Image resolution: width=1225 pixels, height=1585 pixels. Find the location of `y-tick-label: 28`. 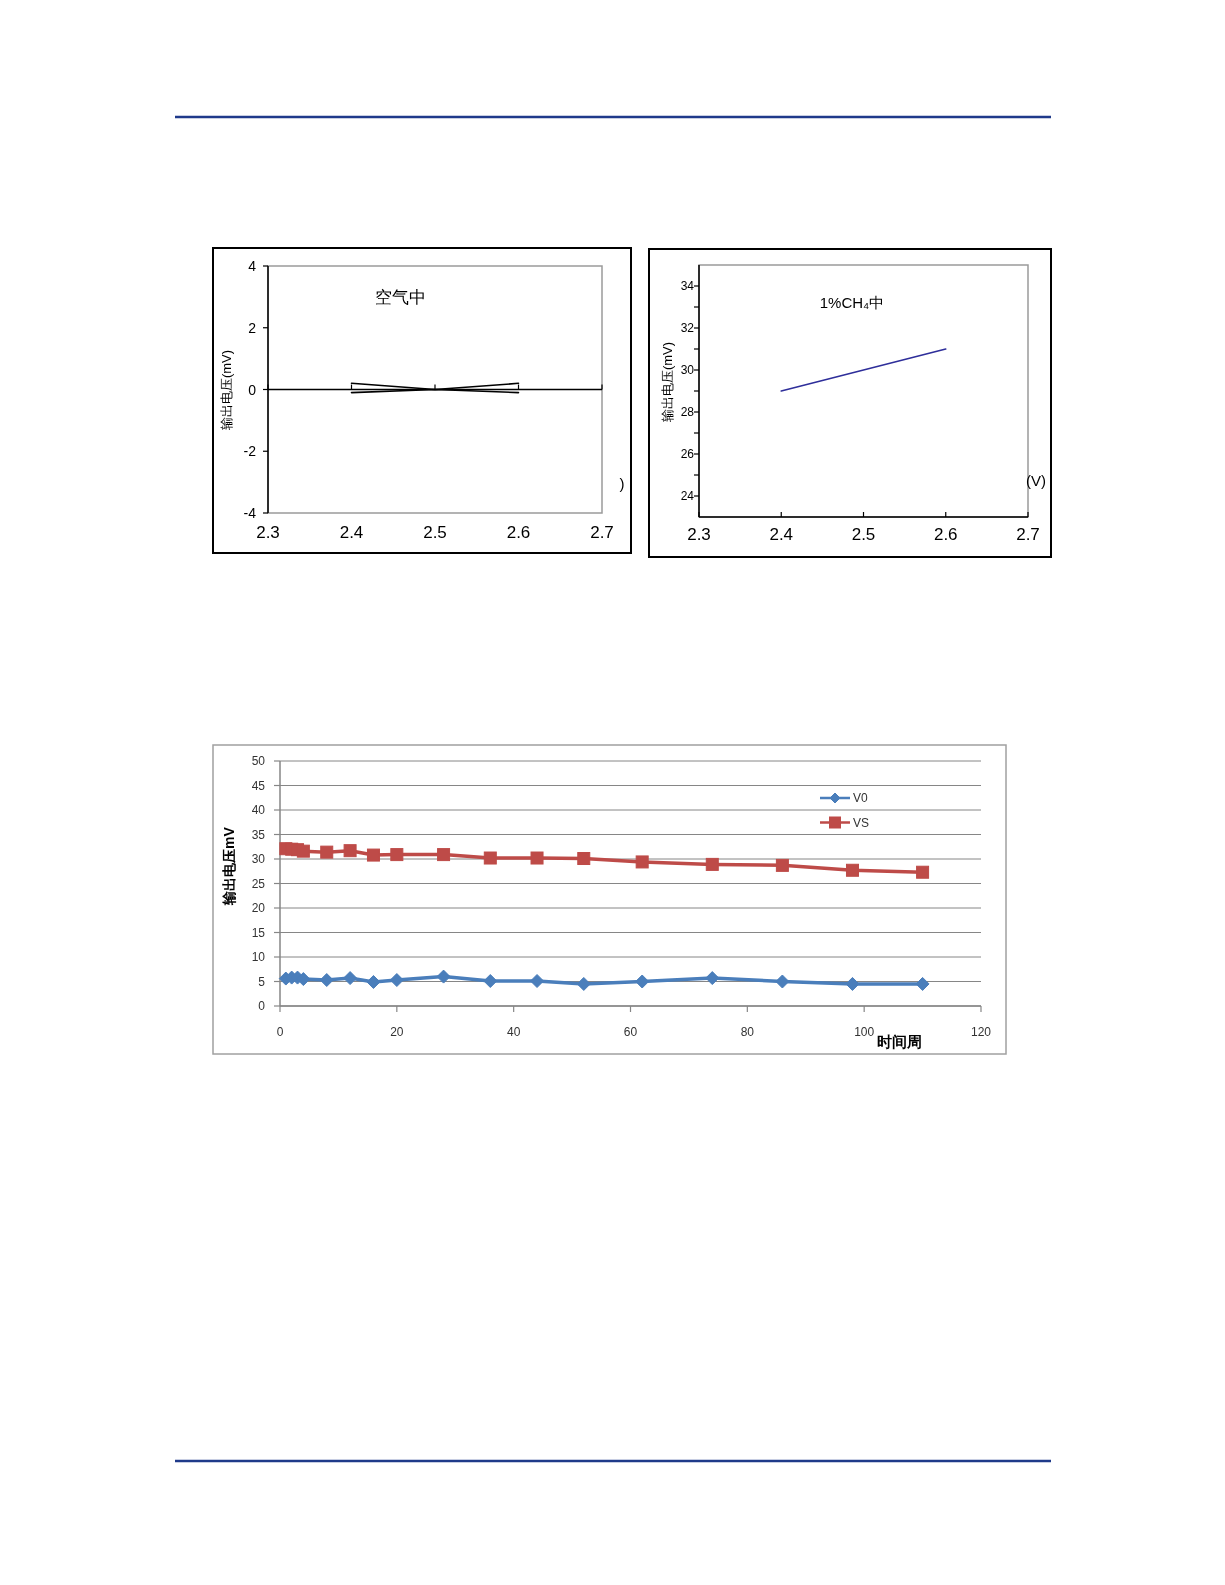

y-tick-label: 28 is located at coordinates (687, 412).